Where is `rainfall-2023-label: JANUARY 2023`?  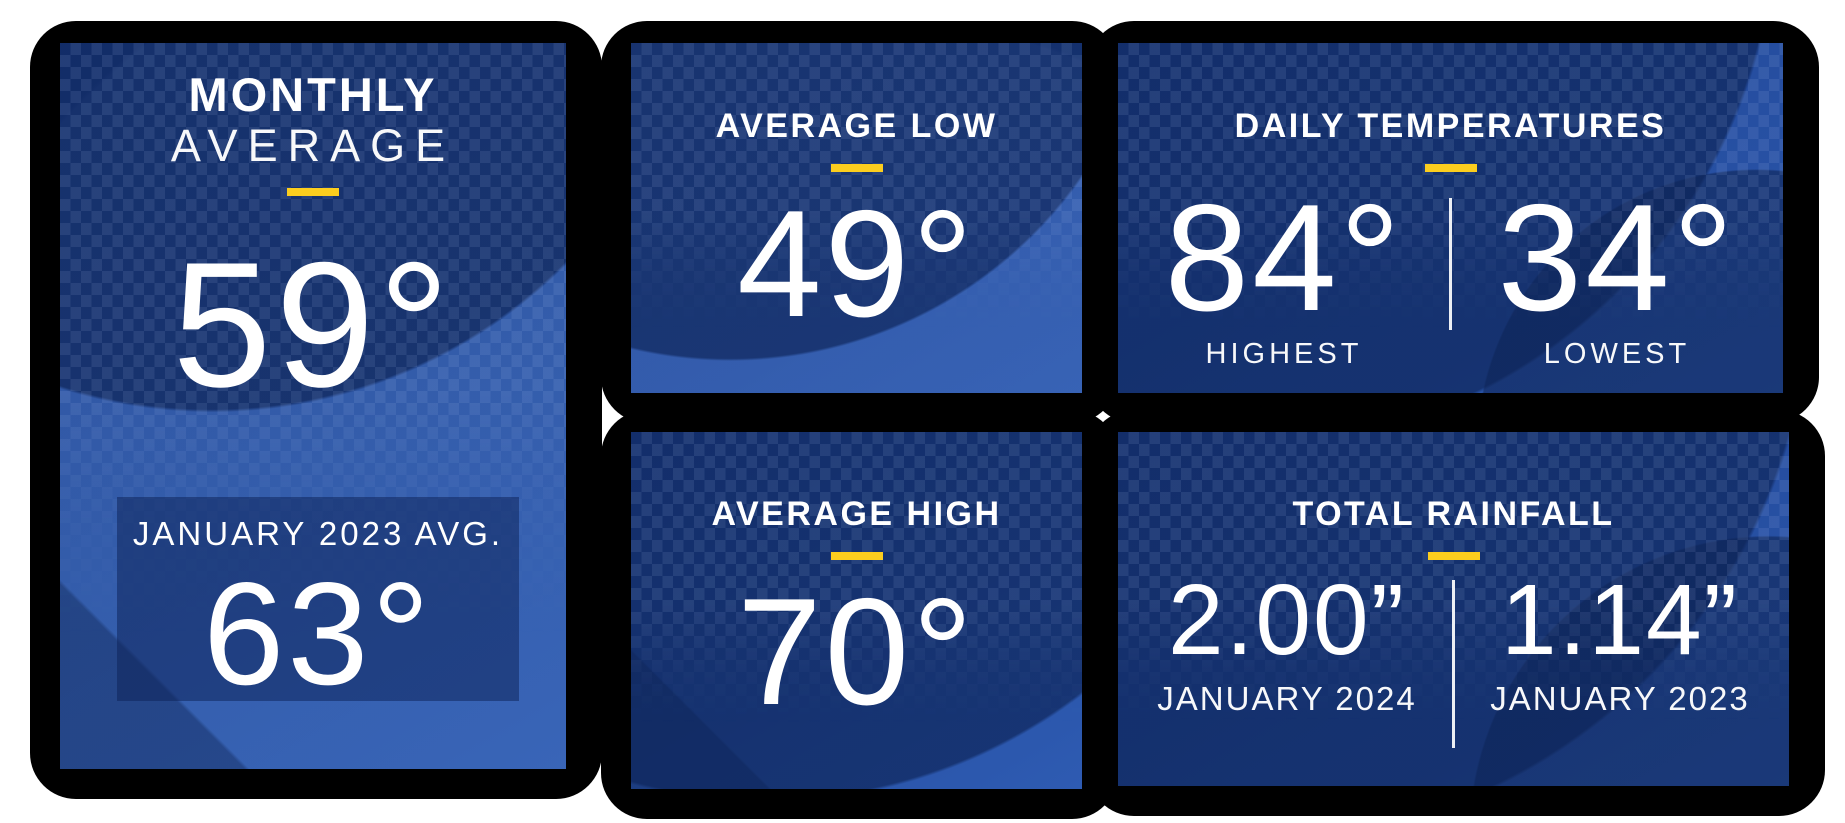 rainfall-2023-label: JANUARY 2023 is located at coordinates (1620, 699).